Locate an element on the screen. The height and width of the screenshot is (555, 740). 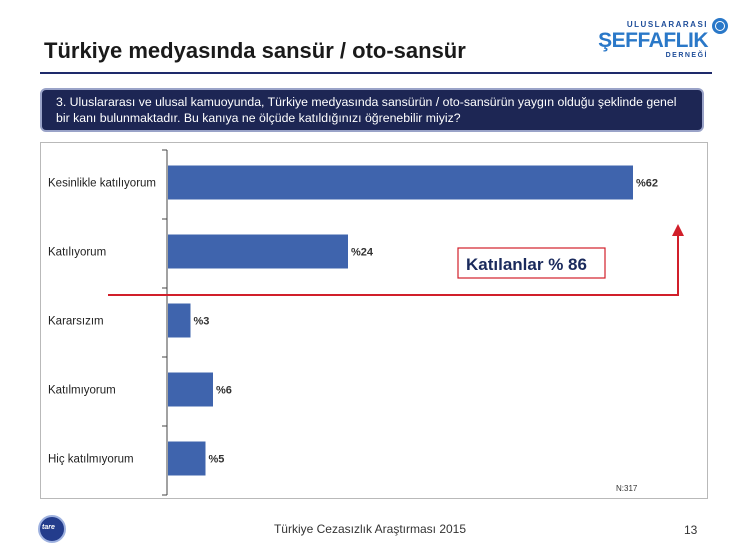
data-label: %62 is located at coordinates (647, 184).